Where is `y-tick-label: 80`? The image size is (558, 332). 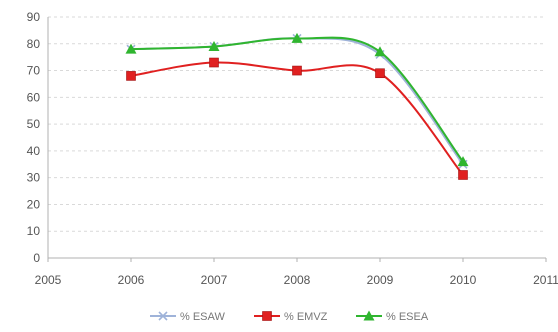 y-tick-label: 80 is located at coordinates (34, 44).